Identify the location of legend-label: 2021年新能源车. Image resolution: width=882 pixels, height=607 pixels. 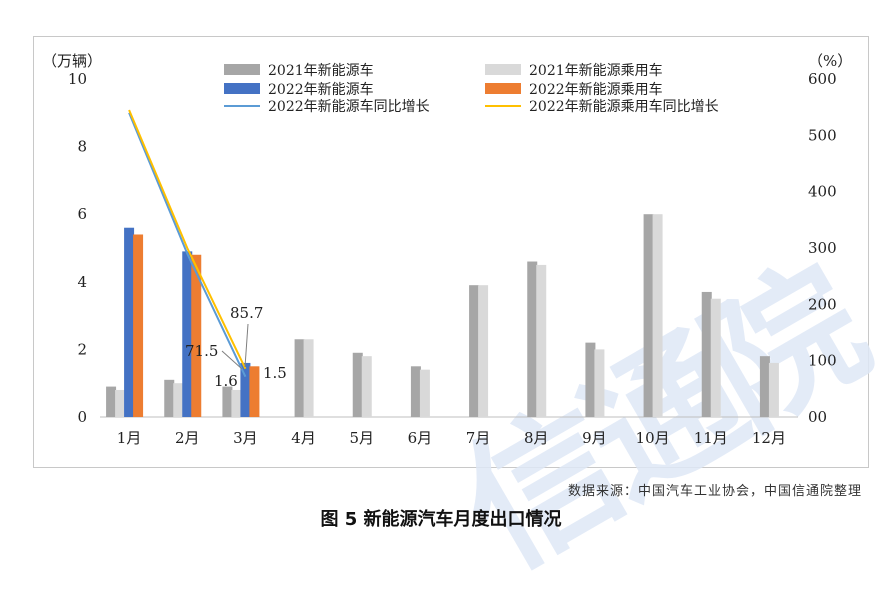
(321, 70).